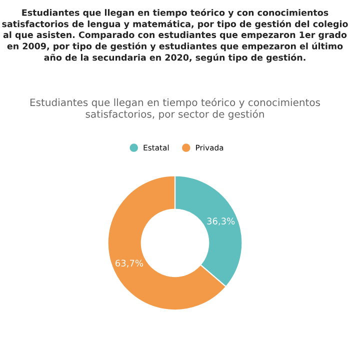 Image resolution: width=350 pixels, height=350 pixels. I want to click on chart-subtitle: Estudiantes que llegan en tiempo teórico y conocimientos satisfactorios, por sector de gestión, so click(175, 109).